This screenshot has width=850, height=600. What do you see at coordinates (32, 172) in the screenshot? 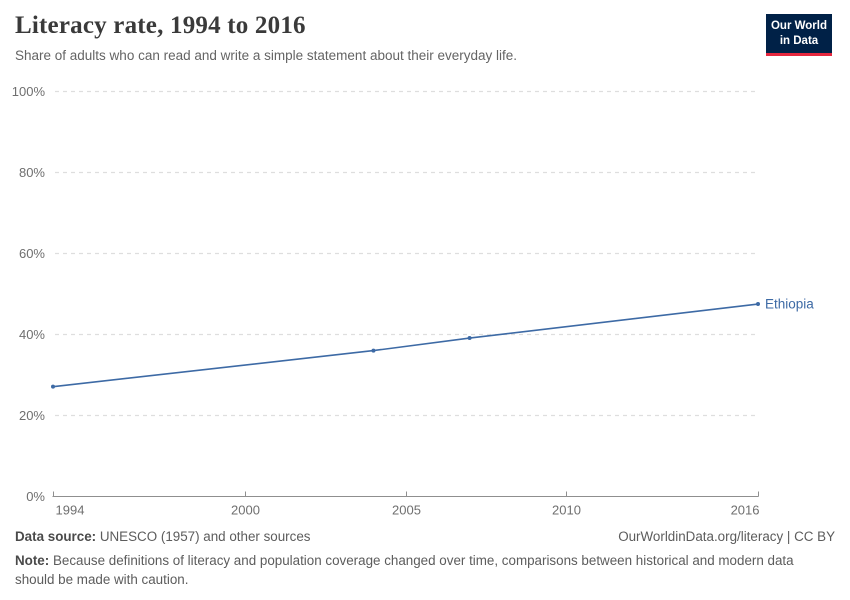
I see `y-axis-tick-label: 80%` at bounding box center [32, 172].